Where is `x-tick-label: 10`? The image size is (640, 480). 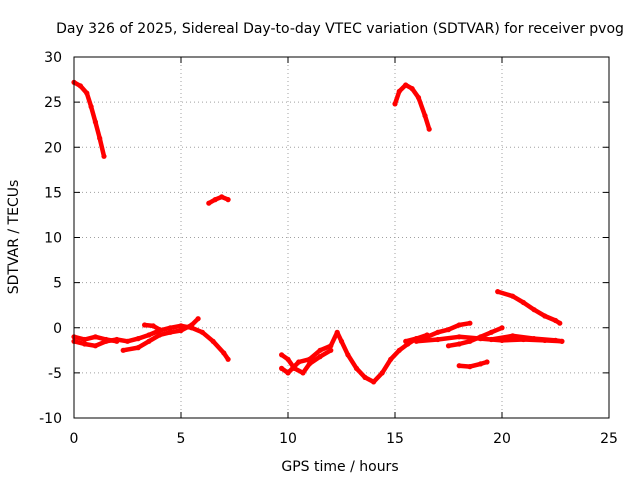 x-tick-label: 10 is located at coordinates (288, 439).